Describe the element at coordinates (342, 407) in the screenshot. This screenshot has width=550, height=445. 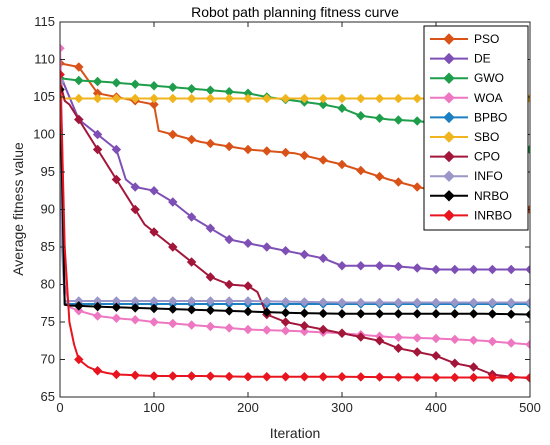
I see `x-tick-label: 300` at that location.